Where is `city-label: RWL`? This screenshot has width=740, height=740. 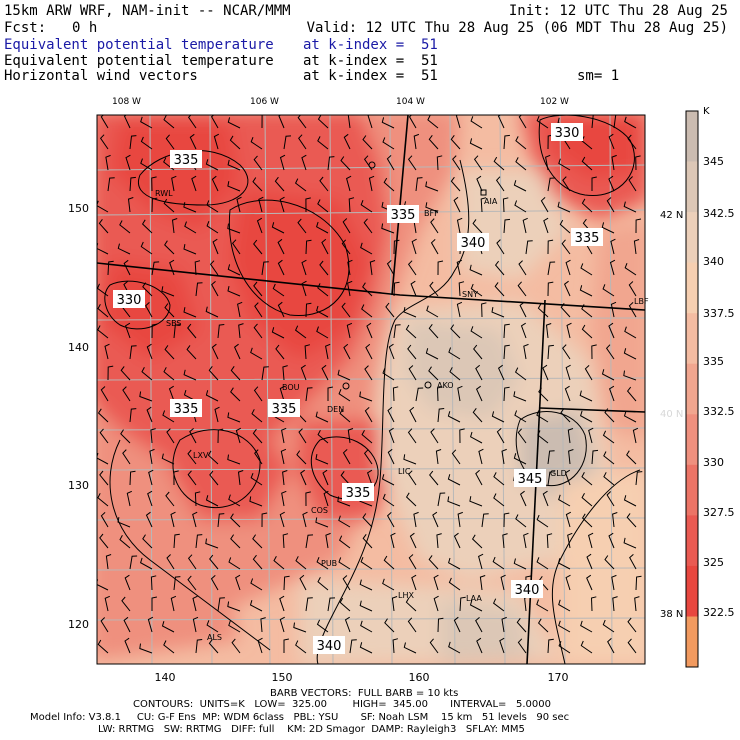 city-label: RWL is located at coordinates (164, 193).